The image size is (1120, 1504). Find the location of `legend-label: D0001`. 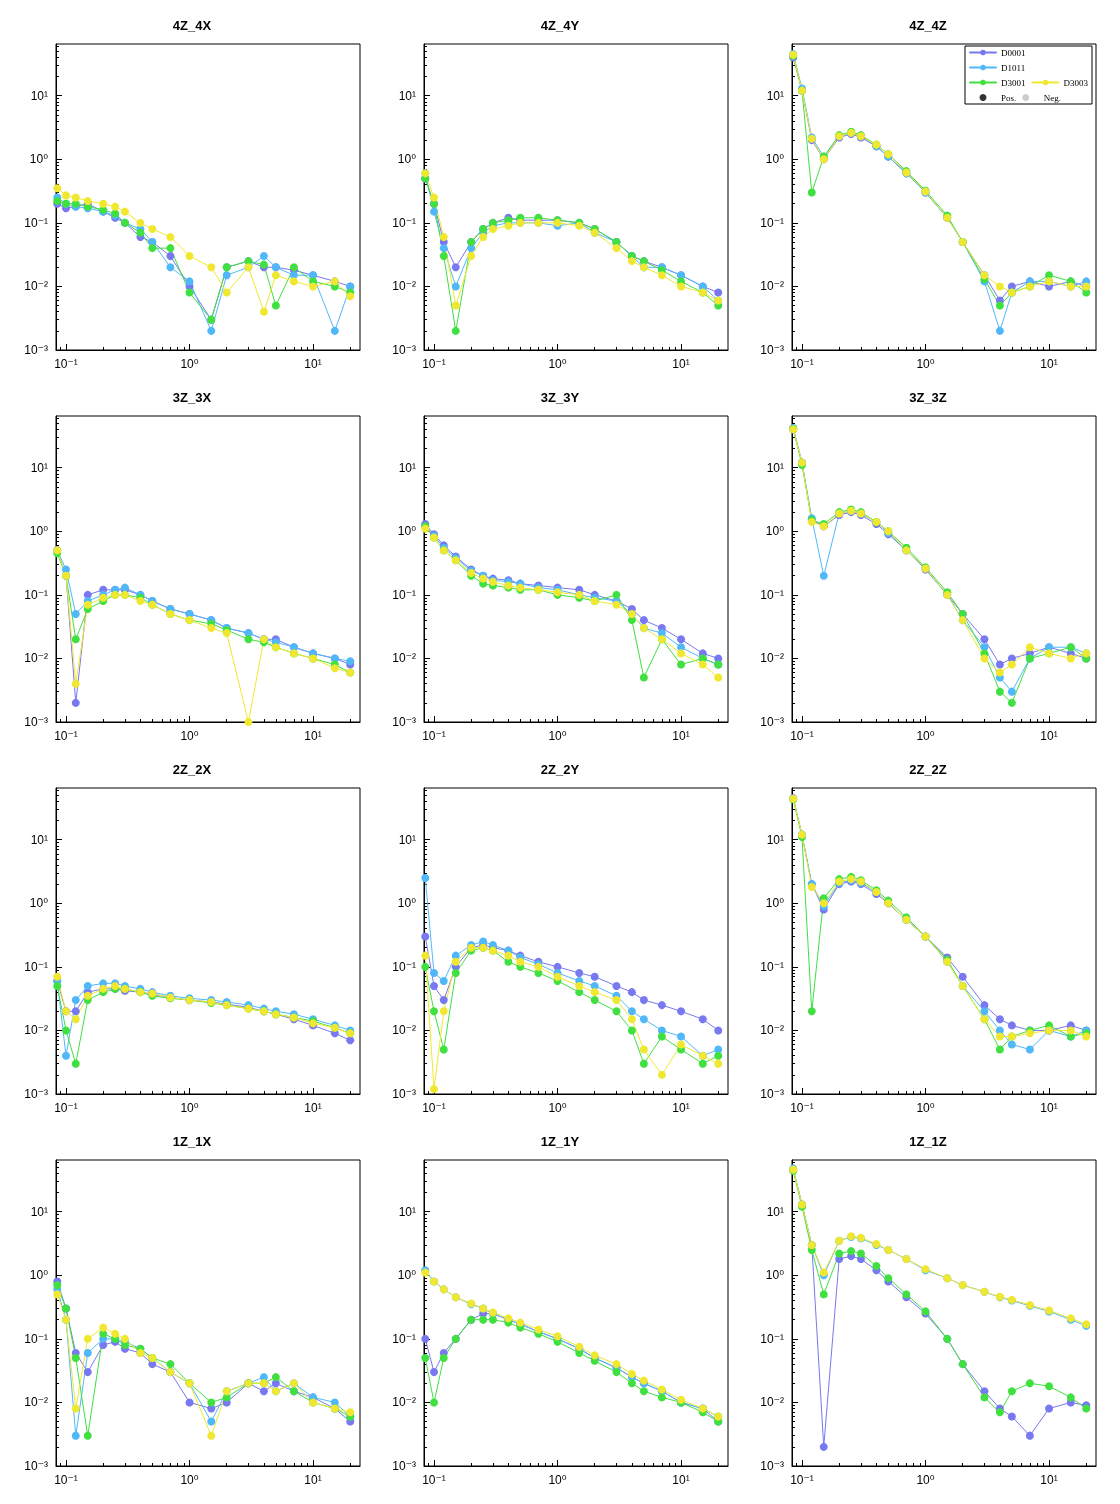

legend-label: D0001 is located at coordinates (1013, 52).